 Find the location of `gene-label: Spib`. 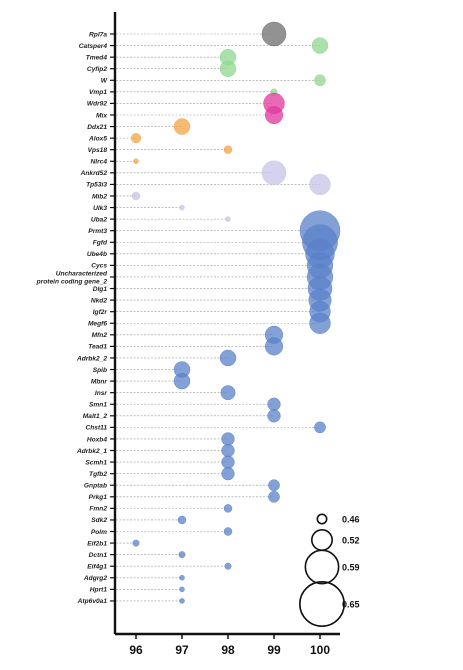

gene-label: Spib is located at coordinates (100, 370).